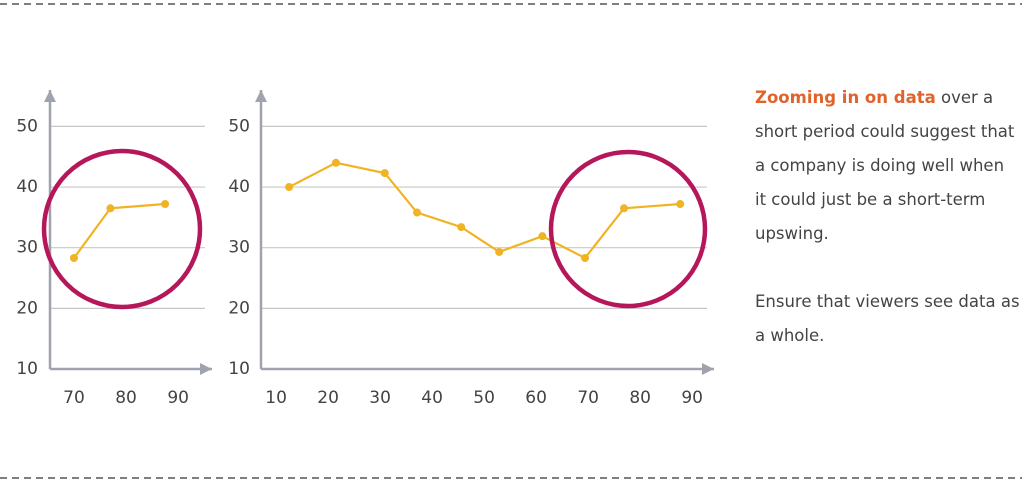 The image size is (1022, 481). I want to click on x-tick-label: 10, so click(276, 398).